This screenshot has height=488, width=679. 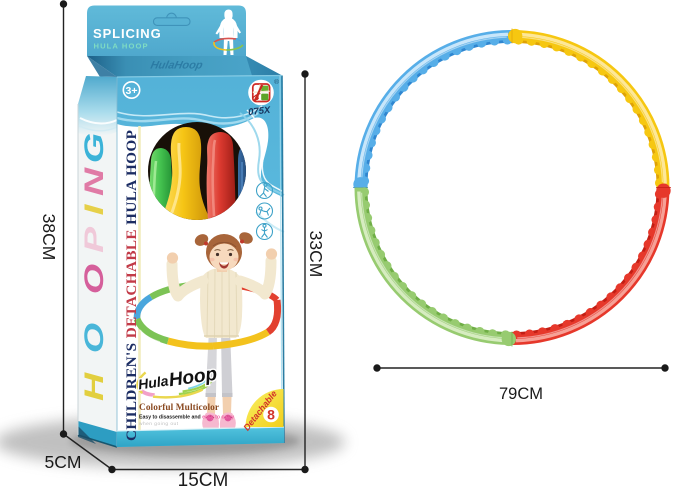 I want to click on window-tube-yellow, so click(x=185, y=173).